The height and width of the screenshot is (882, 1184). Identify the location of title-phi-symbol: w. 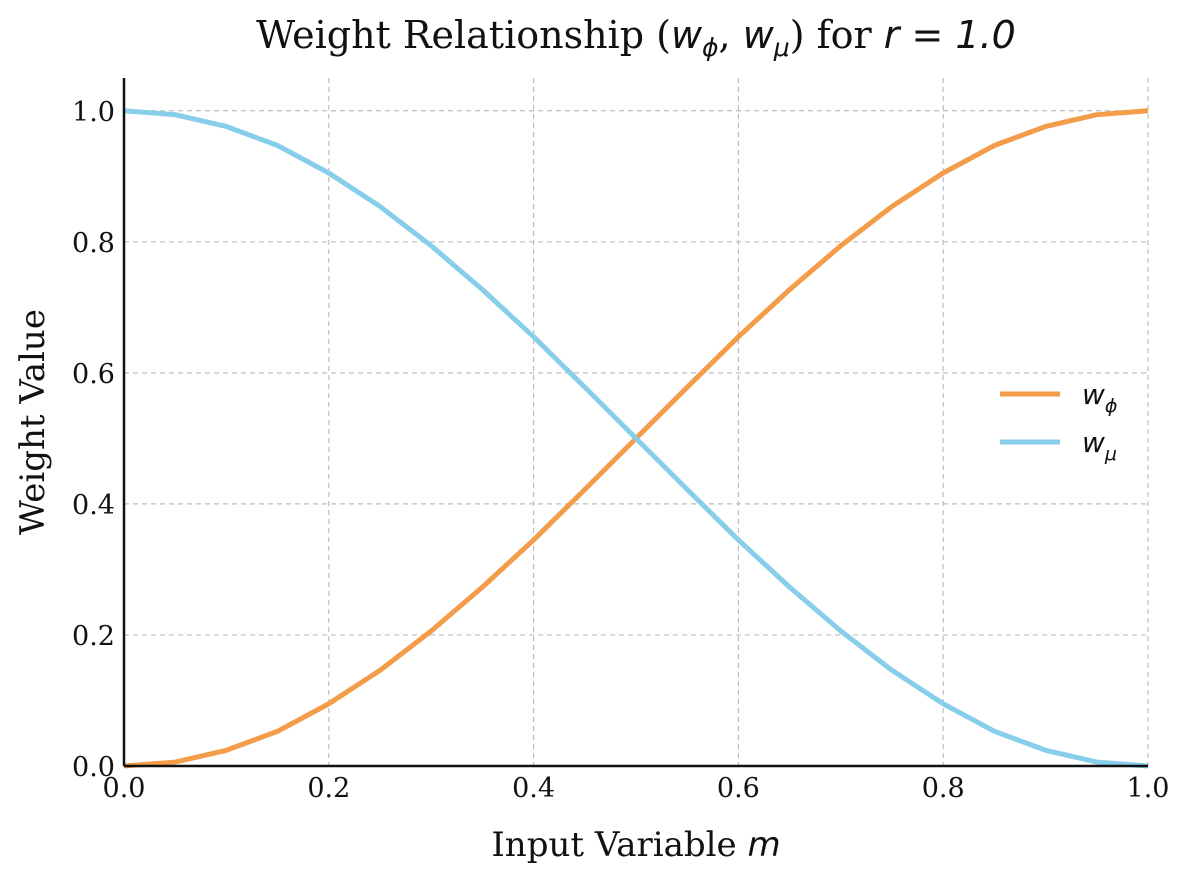
(687, 35).